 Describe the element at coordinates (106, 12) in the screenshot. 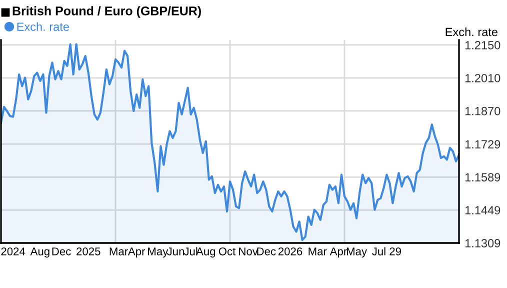

I see `chart-title: British Pound / Euro (GBP/EUR)` at that location.